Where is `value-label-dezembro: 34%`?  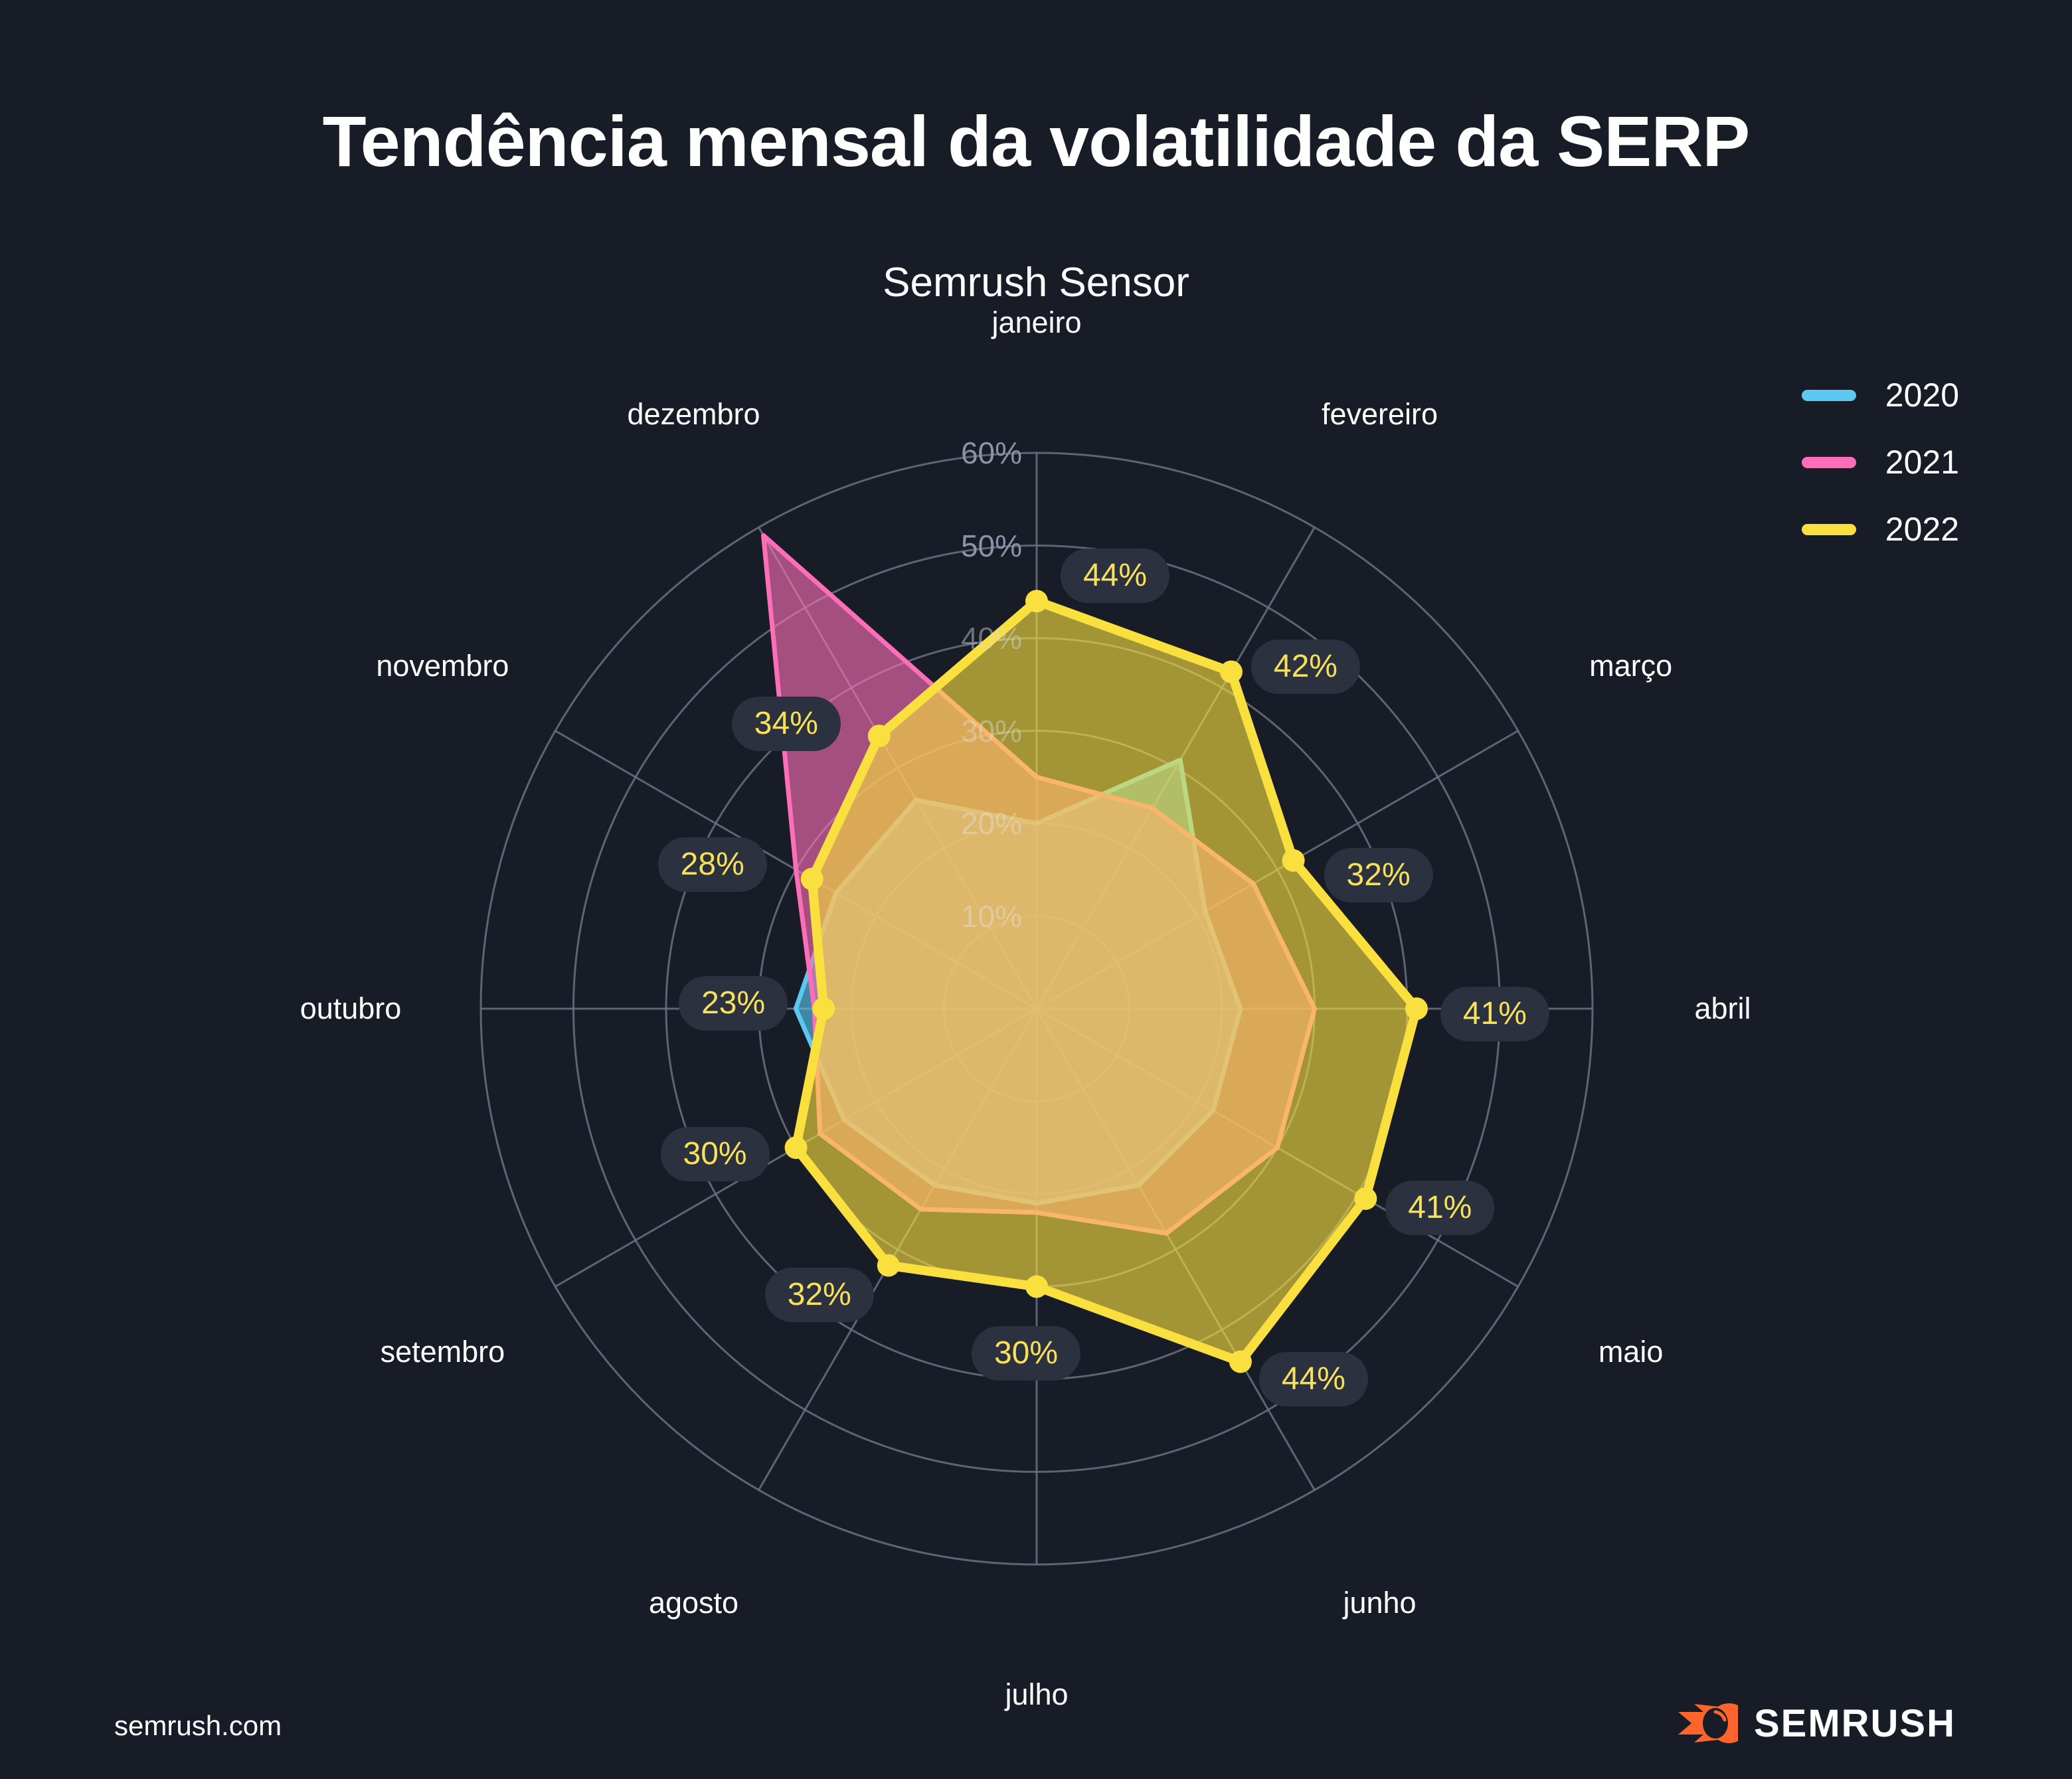 value-label-dezembro: 34% is located at coordinates (786, 725).